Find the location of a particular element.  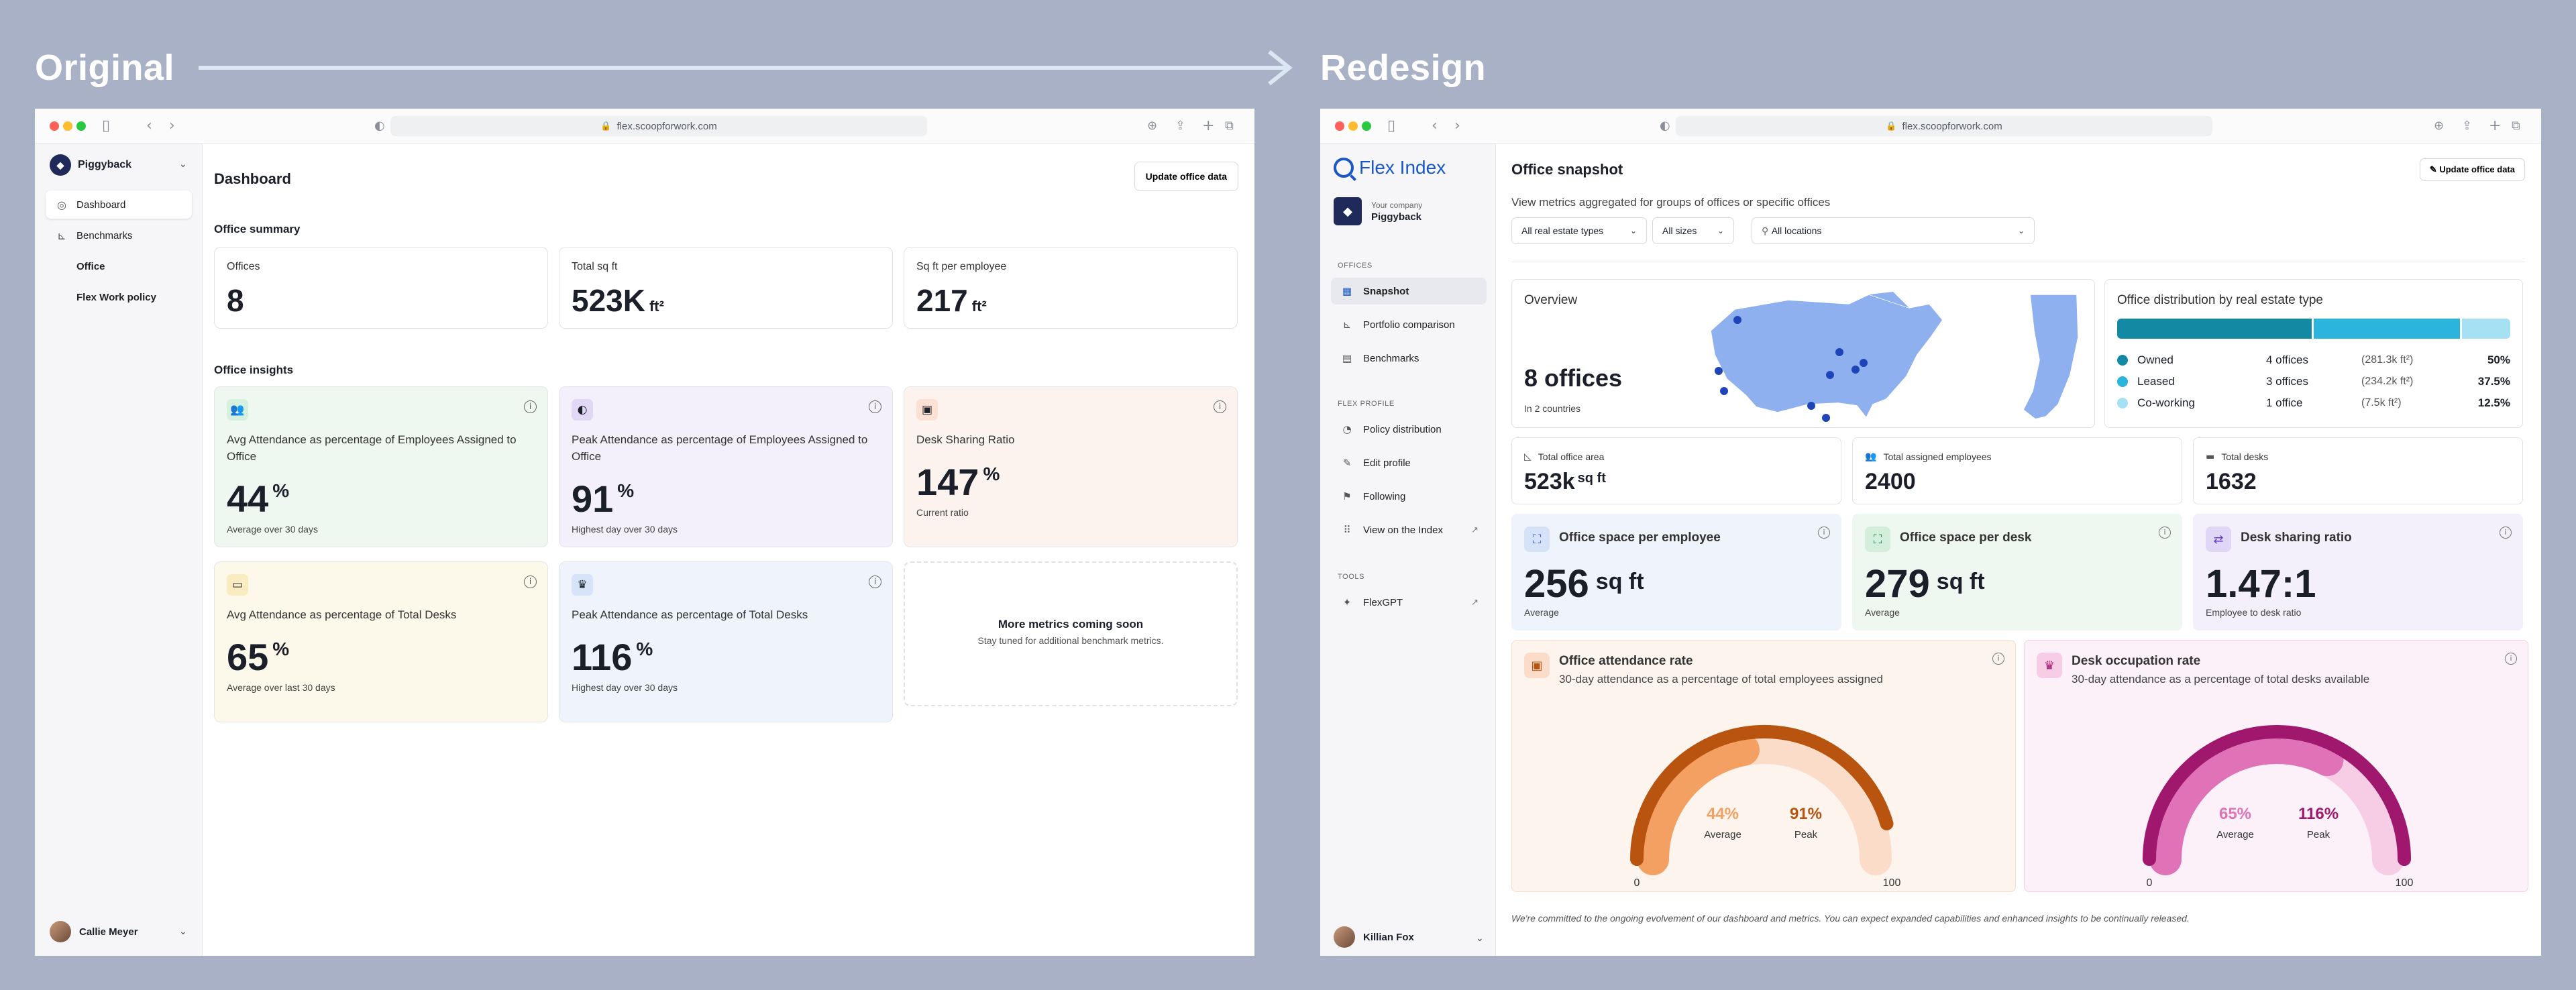

metric-subtitle: Employee to desk ratio is located at coordinates (2254, 613).